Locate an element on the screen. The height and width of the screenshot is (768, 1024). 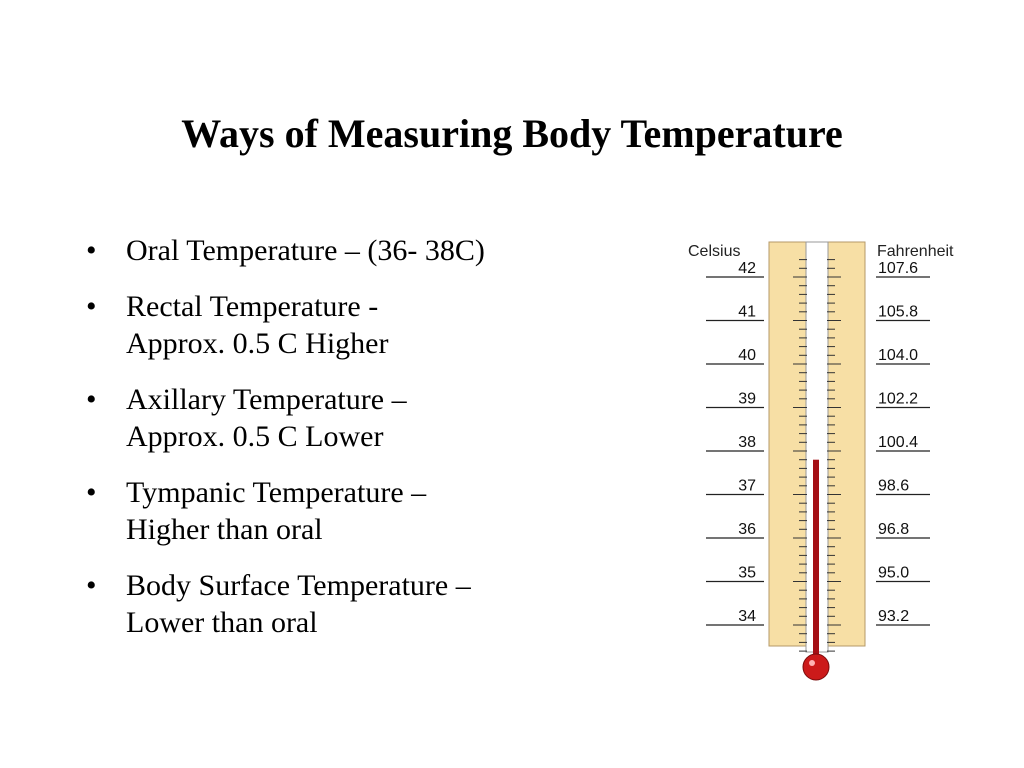
celsius-scale-strip is located at coordinates (788, 444).